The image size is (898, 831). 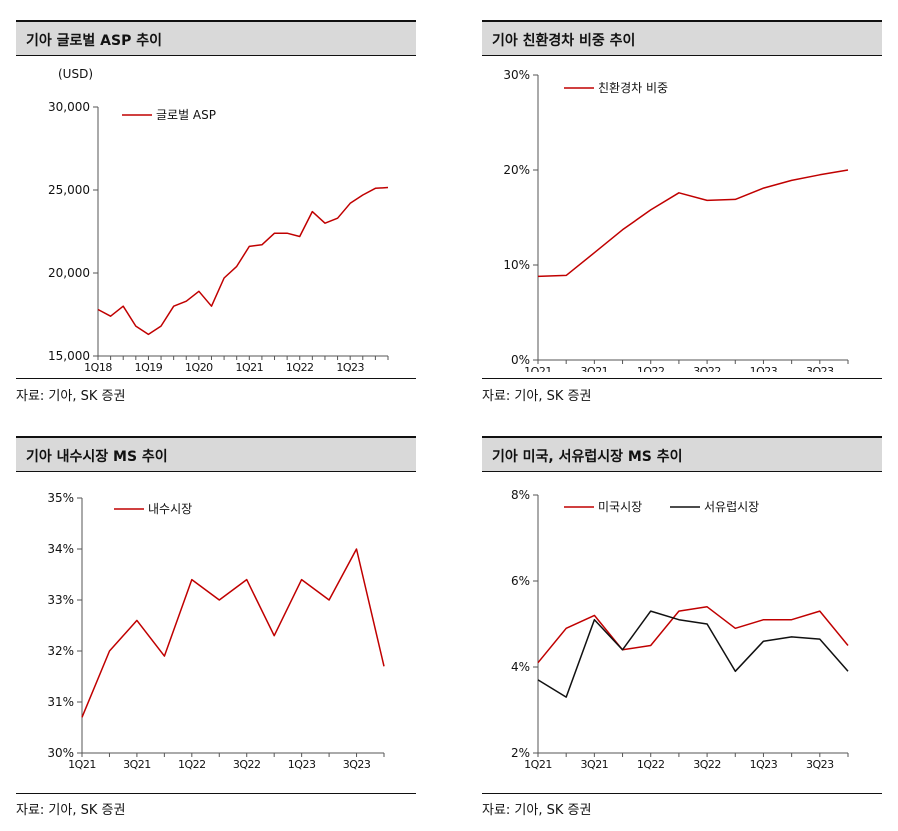 I want to click on y-tick-label: 20,000, so click(x=69, y=273).